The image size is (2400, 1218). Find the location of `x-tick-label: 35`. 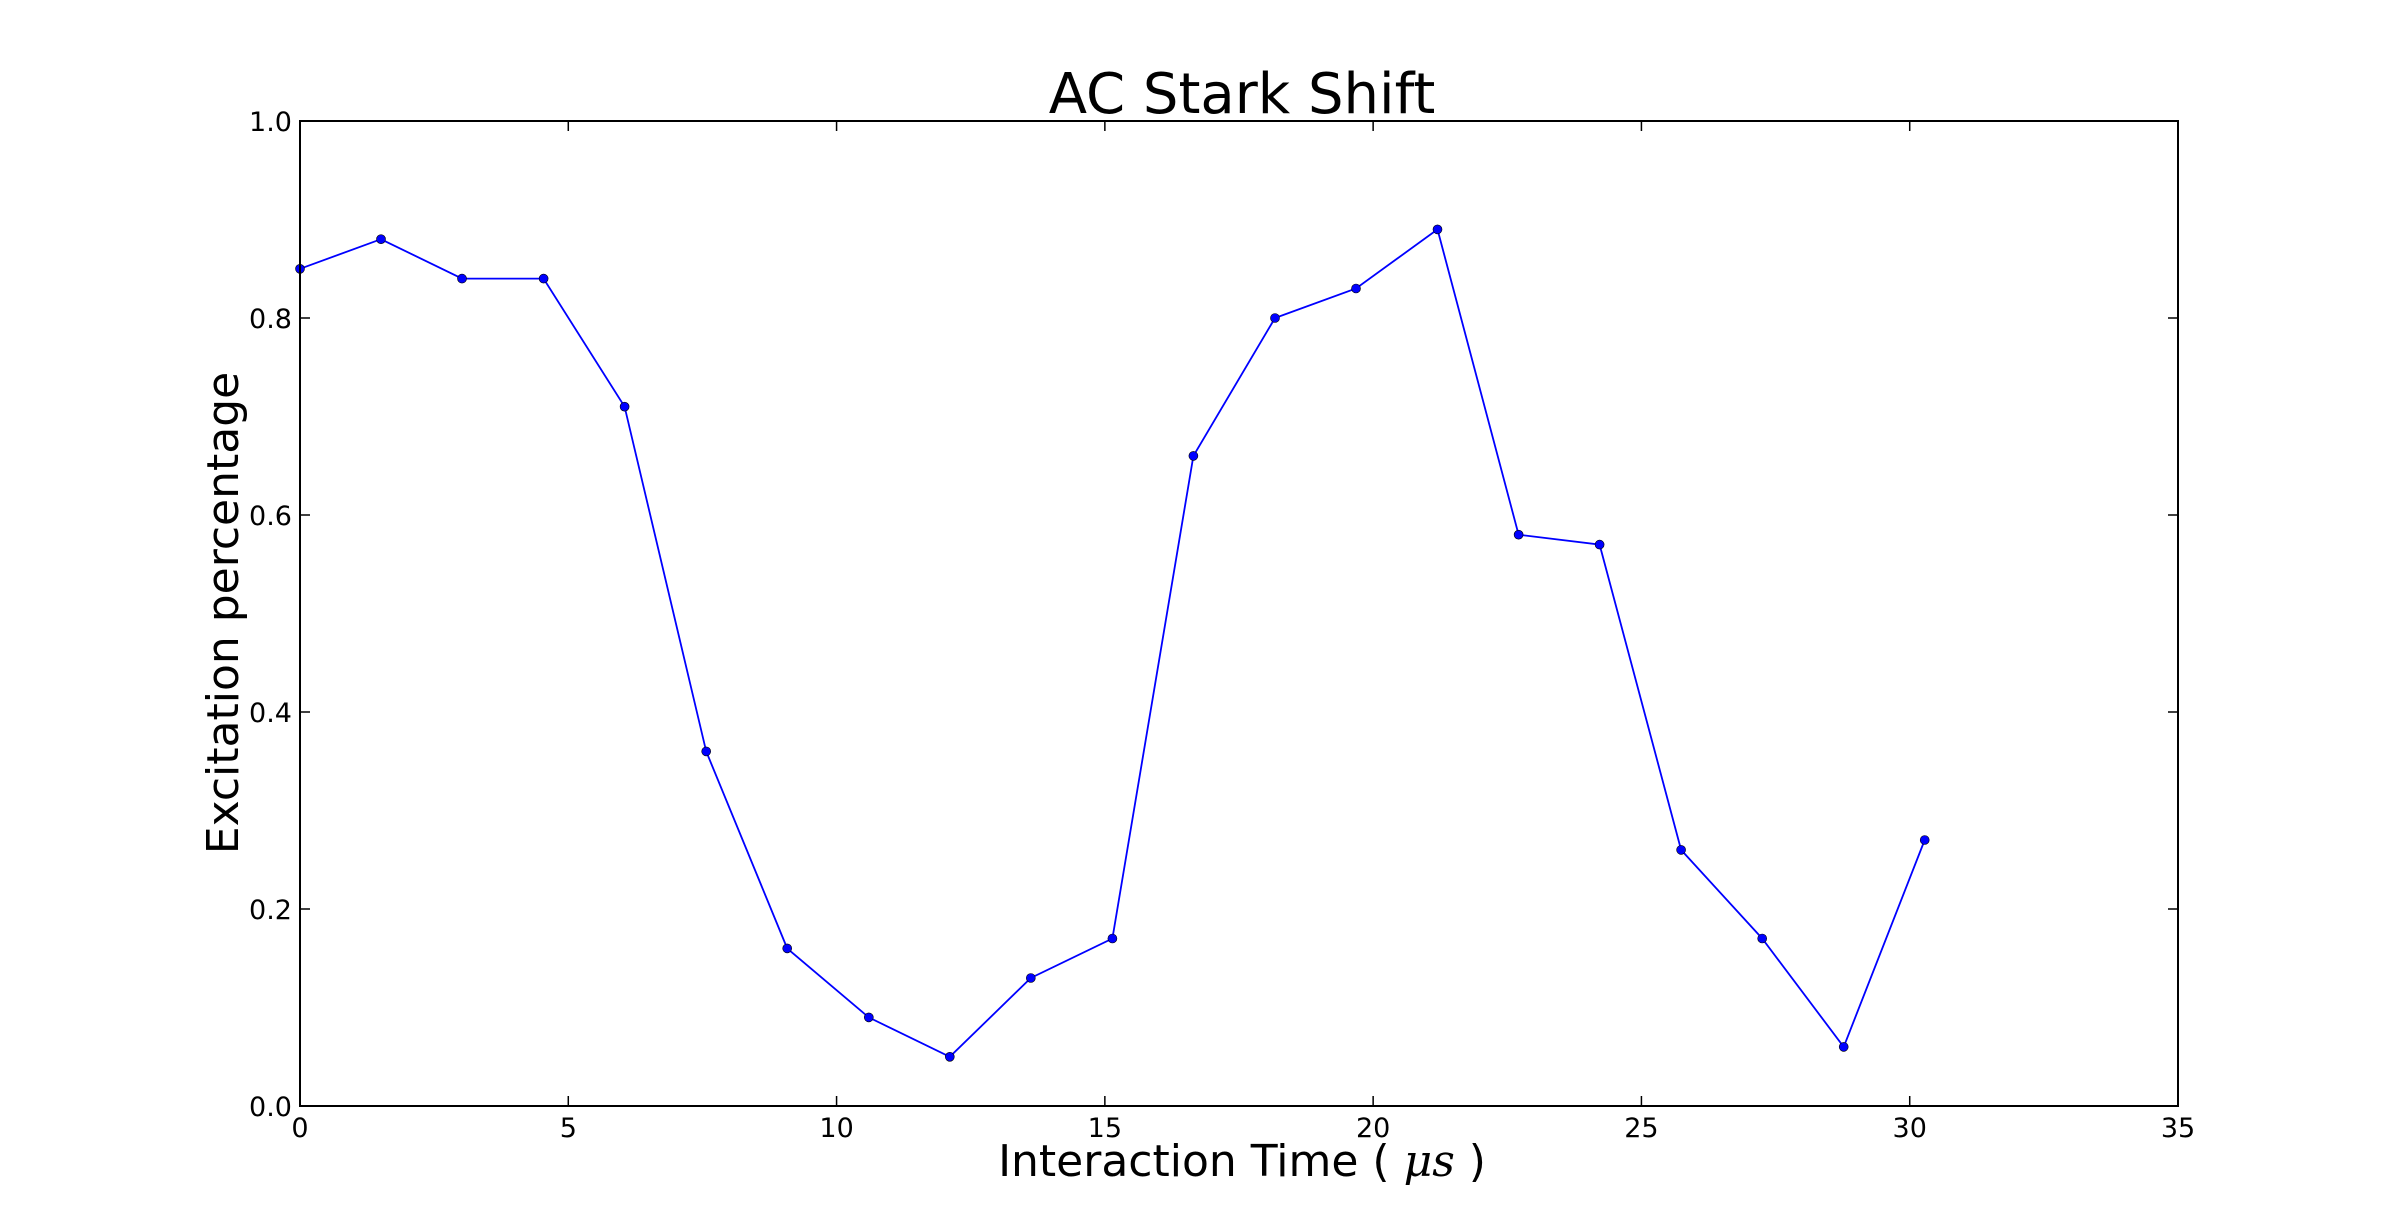

x-tick-label: 35 is located at coordinates (2178, 1128).